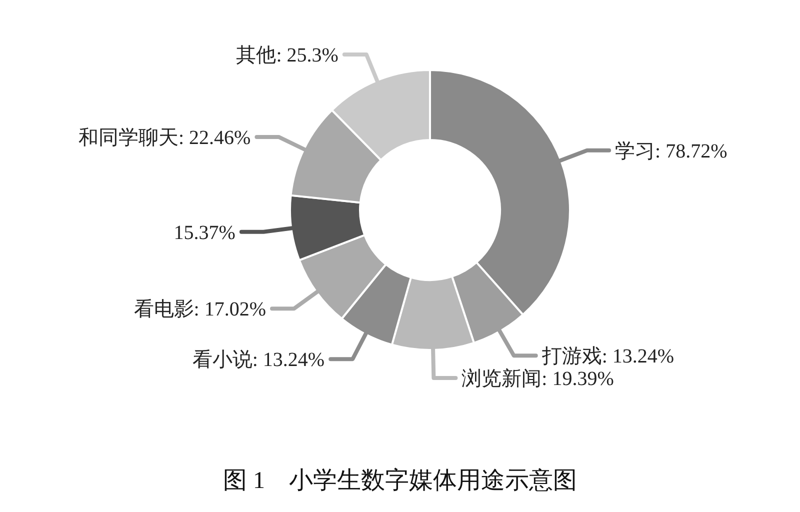  I want to click on slice-label: 打游戏, so click(571, 357).